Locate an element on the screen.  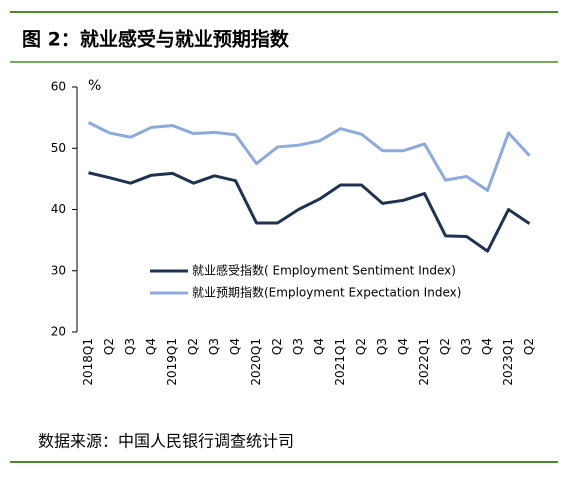
y-tick-label: 50 is located at coordinates (58, 148).